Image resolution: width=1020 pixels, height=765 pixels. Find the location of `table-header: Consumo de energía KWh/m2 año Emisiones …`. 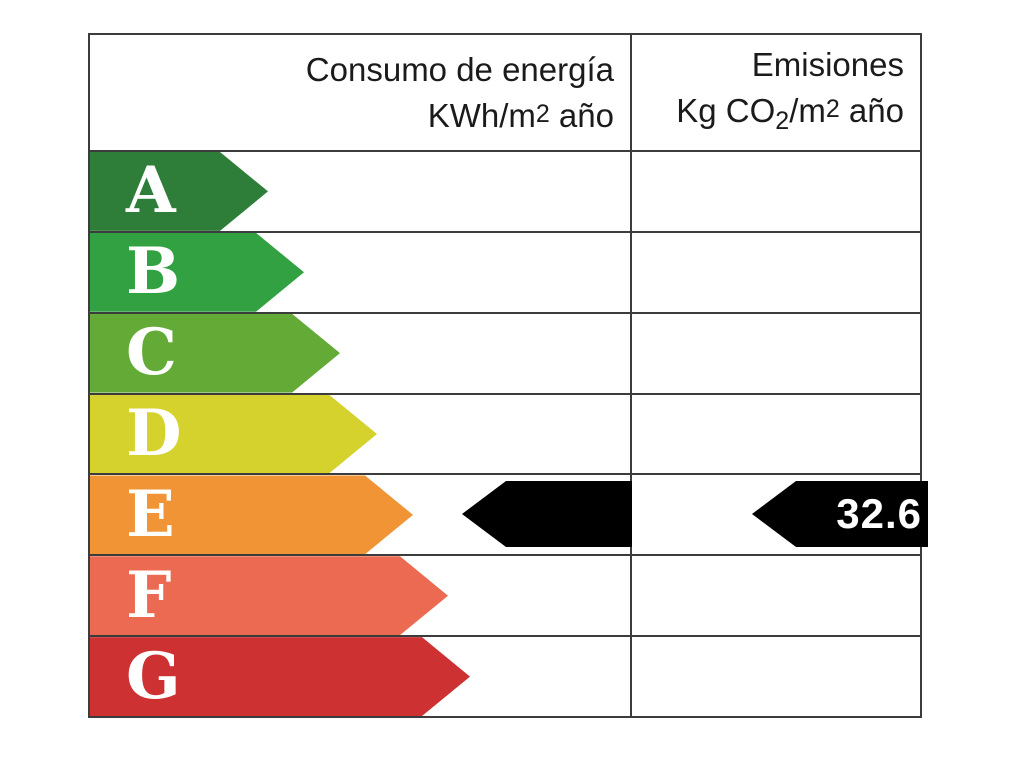

table-header: Consumo de energía KWh/m2 año Emisiones … is located at coordinates (505, 92).